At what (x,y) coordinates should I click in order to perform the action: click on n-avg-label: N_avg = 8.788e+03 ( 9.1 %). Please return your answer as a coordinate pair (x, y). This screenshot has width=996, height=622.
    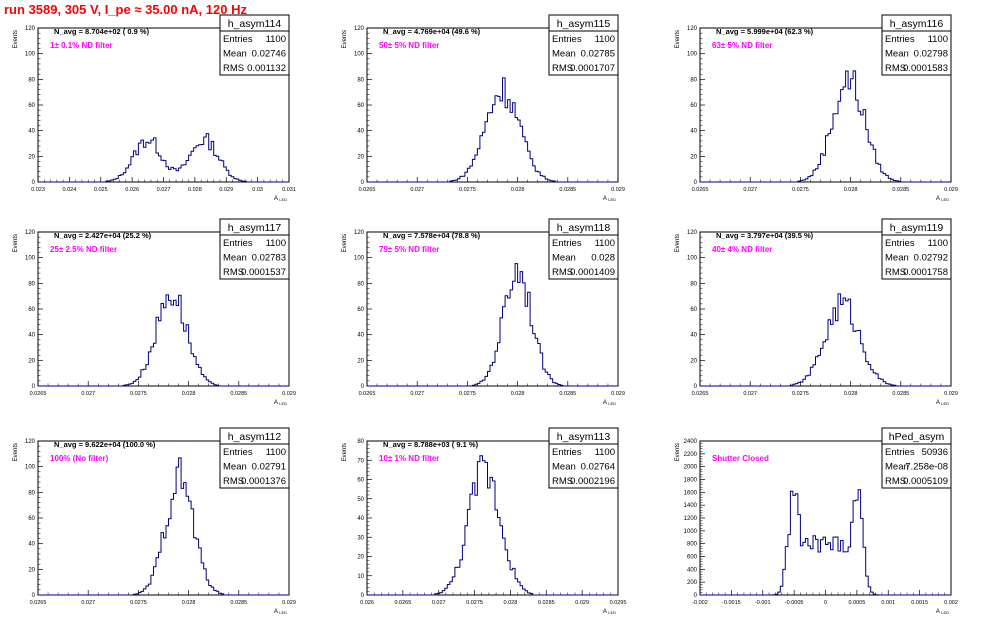
    Looking at the image, I should click on (431, 444).